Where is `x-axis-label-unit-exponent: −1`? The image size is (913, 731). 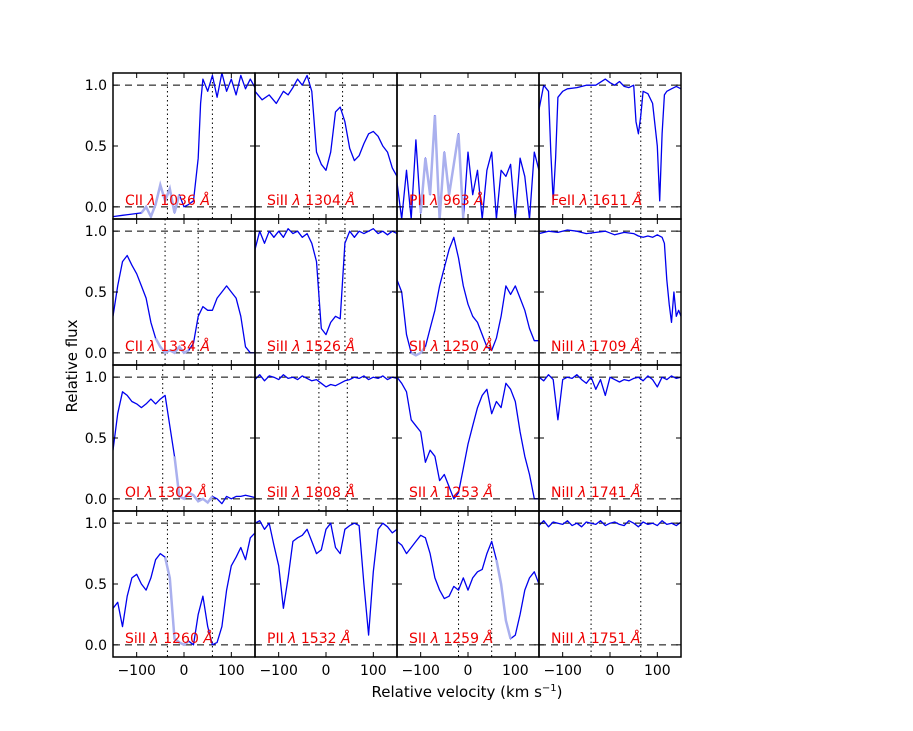 x-axis-label-unit-exponent: −1 is located at coordinates (549, 688).